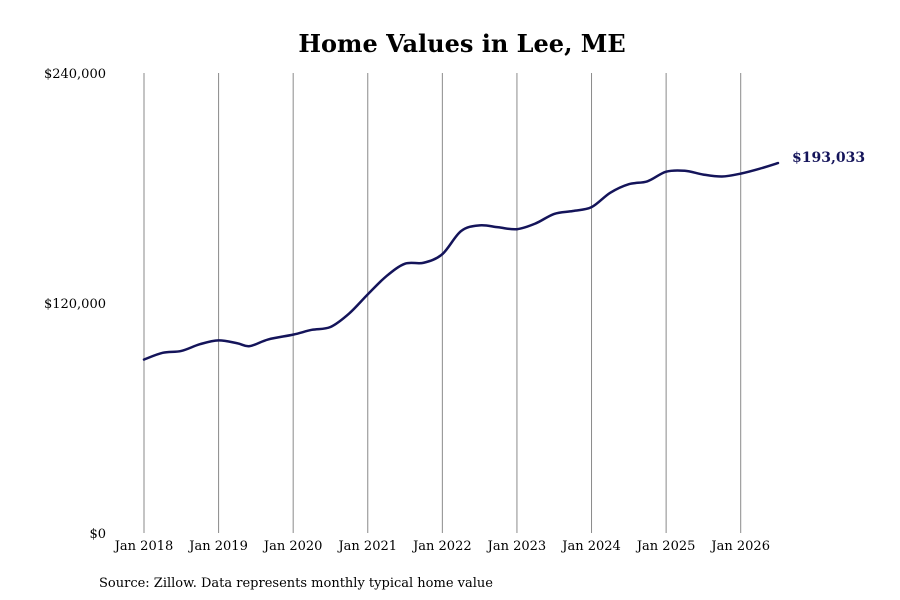 Image resolution: width=900 pixels, height=600 pixels. What do you see at coordinates (516, 546) in the screenshot?
I see `x-tick-label: Jan 2023` at bounding box center [516, 546].